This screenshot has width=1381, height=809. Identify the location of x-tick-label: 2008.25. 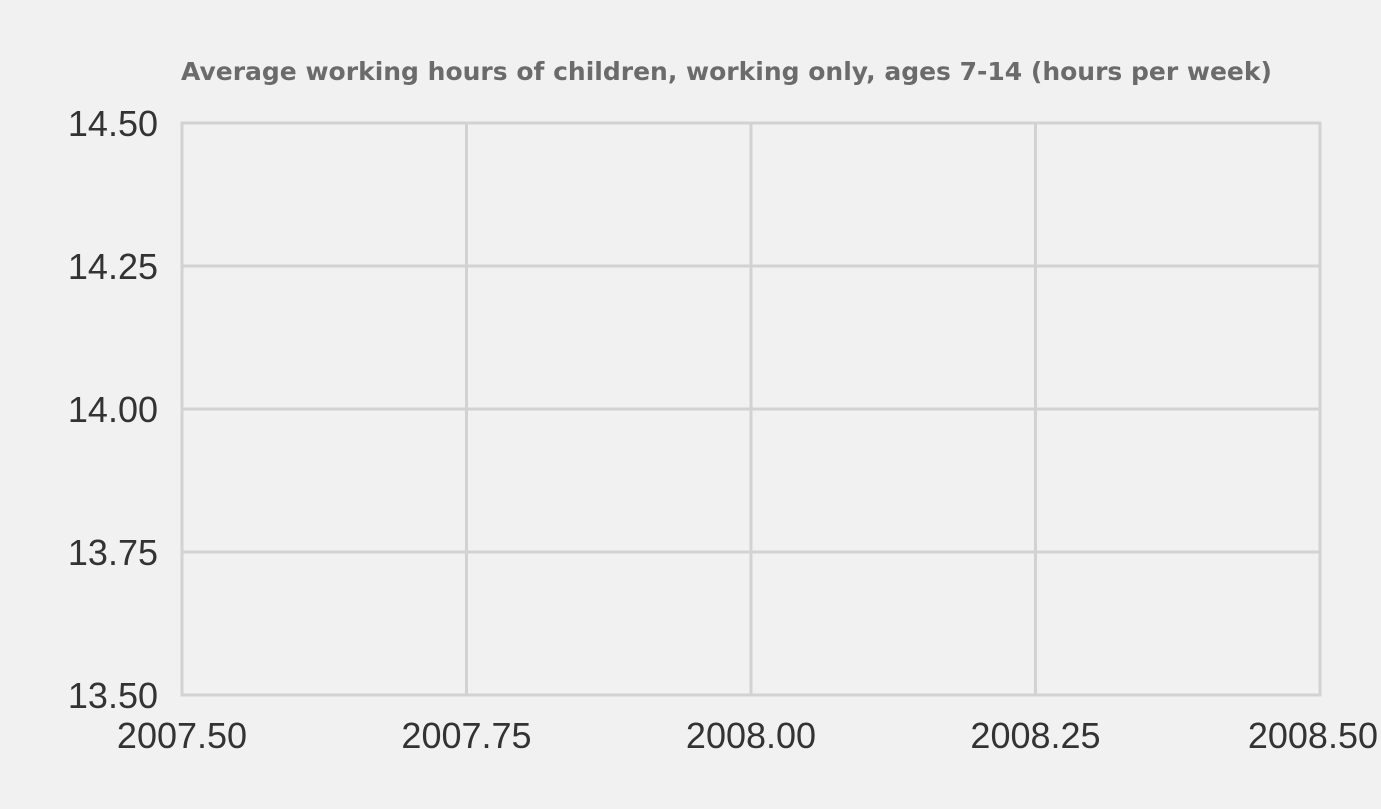
(1035, 735).